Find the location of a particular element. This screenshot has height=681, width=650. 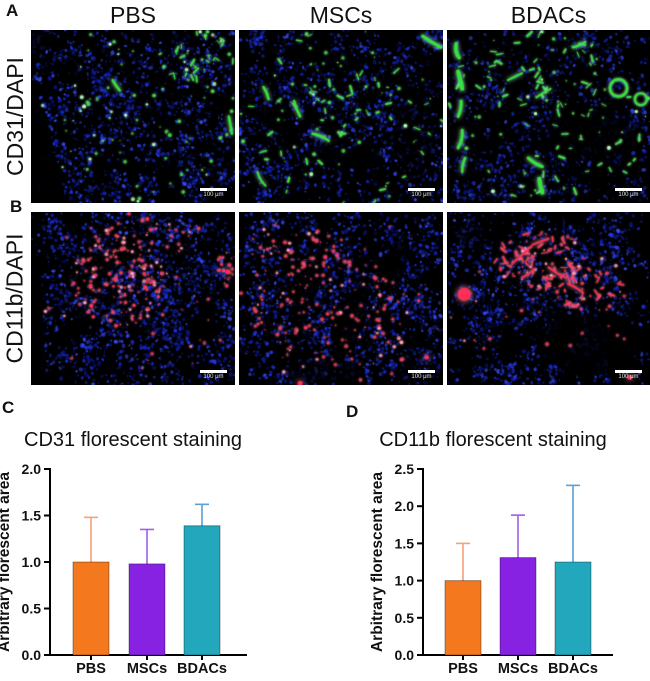

micrograph-cd31-mscs is located at coordinates (341, 116).